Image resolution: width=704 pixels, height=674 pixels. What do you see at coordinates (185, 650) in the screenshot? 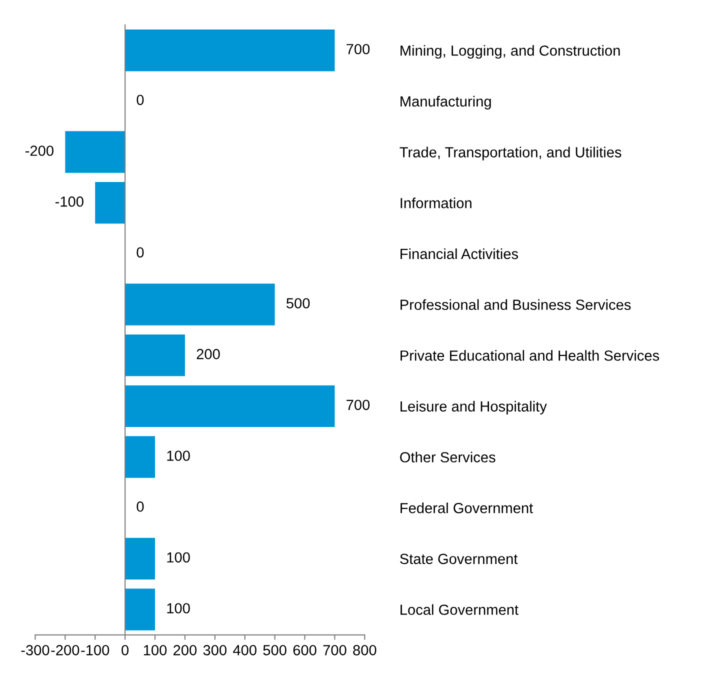
I see `x-tick-label: 200` at bounding box center [185, 650].